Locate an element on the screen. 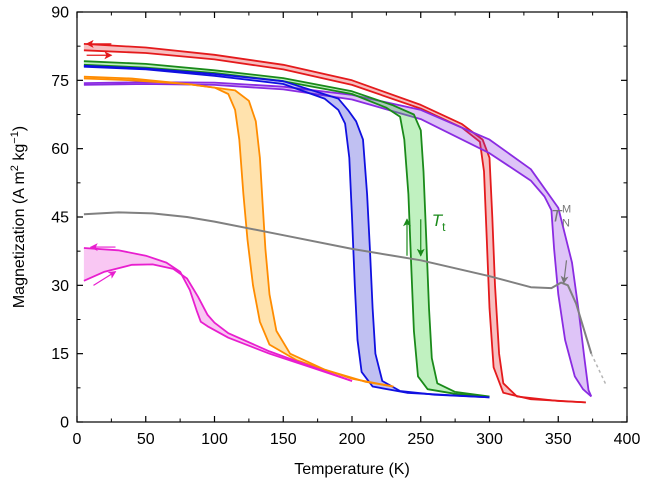 The height and width of the screenshot is (484, 650). y-tick-label: 90 is located at coordinates (60, 13).